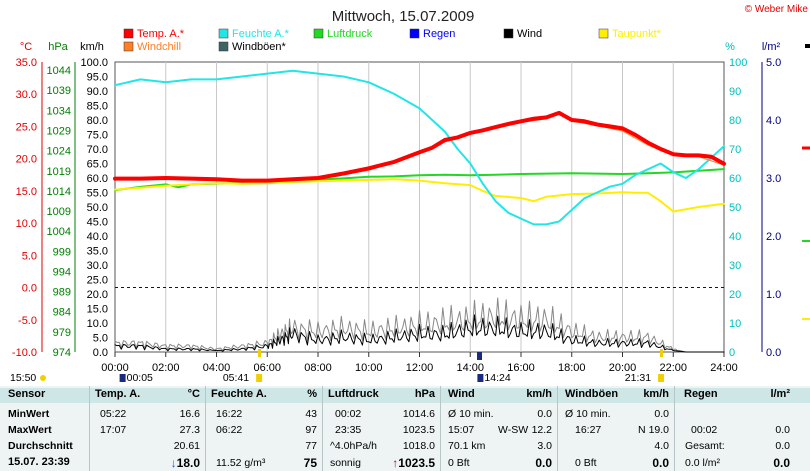  Describe the element at coordinates (337, 366) in the screenshot. I see `sun-markers: 15:50 00:05 05:41 14:24 21:31` at that location.